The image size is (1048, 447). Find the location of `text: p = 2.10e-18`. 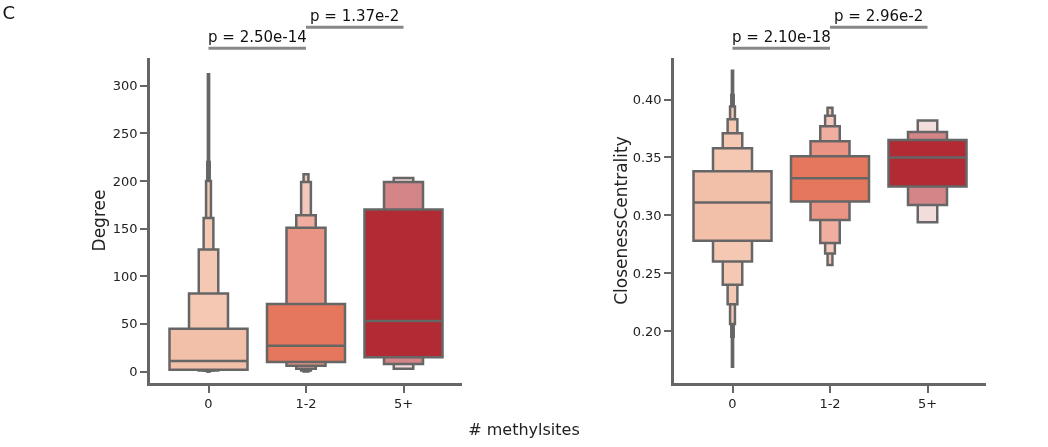

text: p = 2.10e-18 is located at coordinates (781, 37).